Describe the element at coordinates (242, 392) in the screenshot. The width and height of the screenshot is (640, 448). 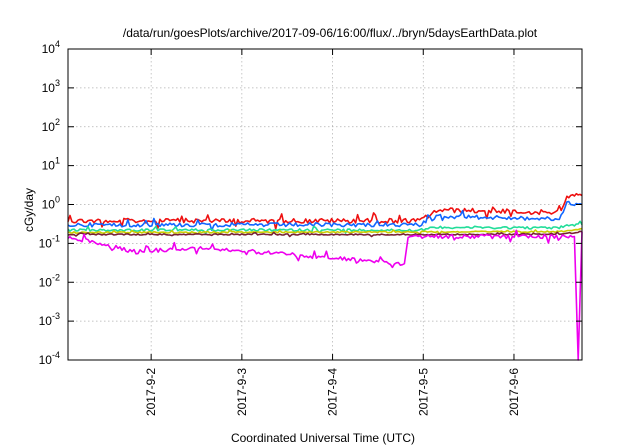
I see `x-tick-label: 2017-9-3` at that location.